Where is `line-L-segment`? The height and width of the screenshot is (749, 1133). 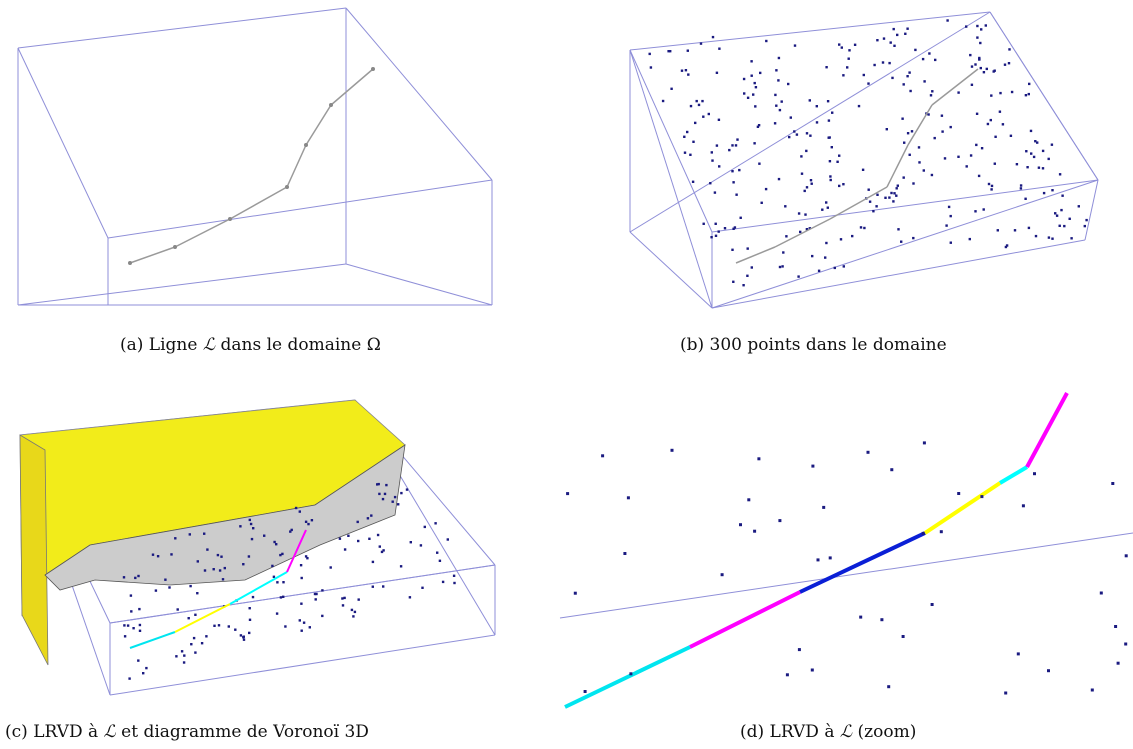 line-L-segment is located at coordinates (755, 255).